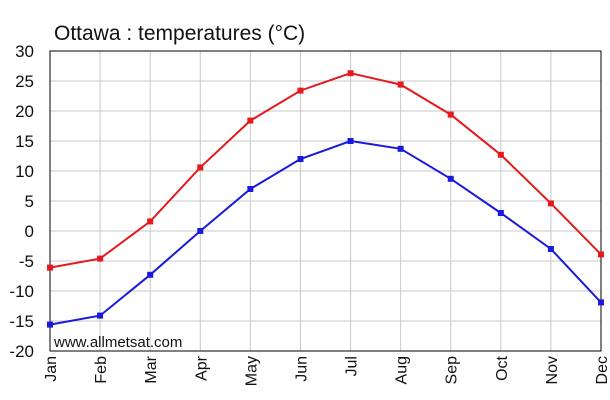  Describe the element at coordinates (24, 81) in the screenshot. I see `y-tick-label: 25` at that location.